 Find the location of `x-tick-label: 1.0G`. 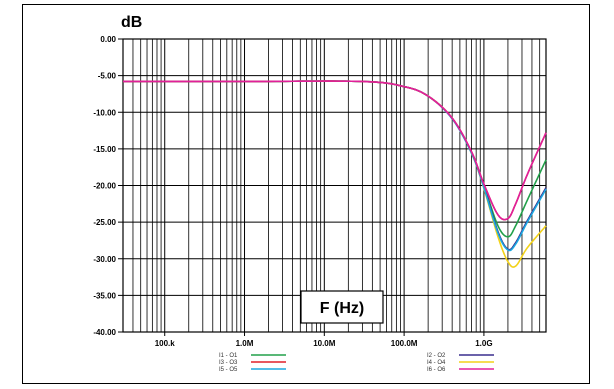

x-tick-label: 1.0G is located at coordinates (483, 343).